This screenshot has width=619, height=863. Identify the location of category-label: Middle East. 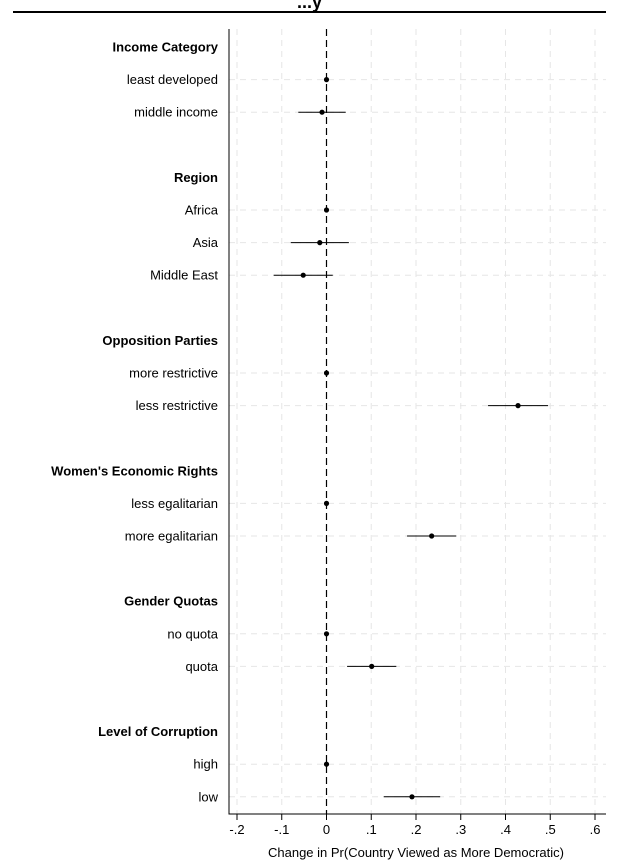
(184, 275).